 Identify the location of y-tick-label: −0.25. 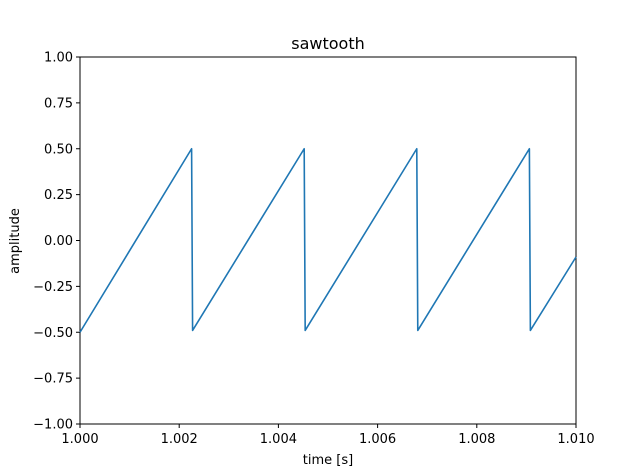
(53, 287).